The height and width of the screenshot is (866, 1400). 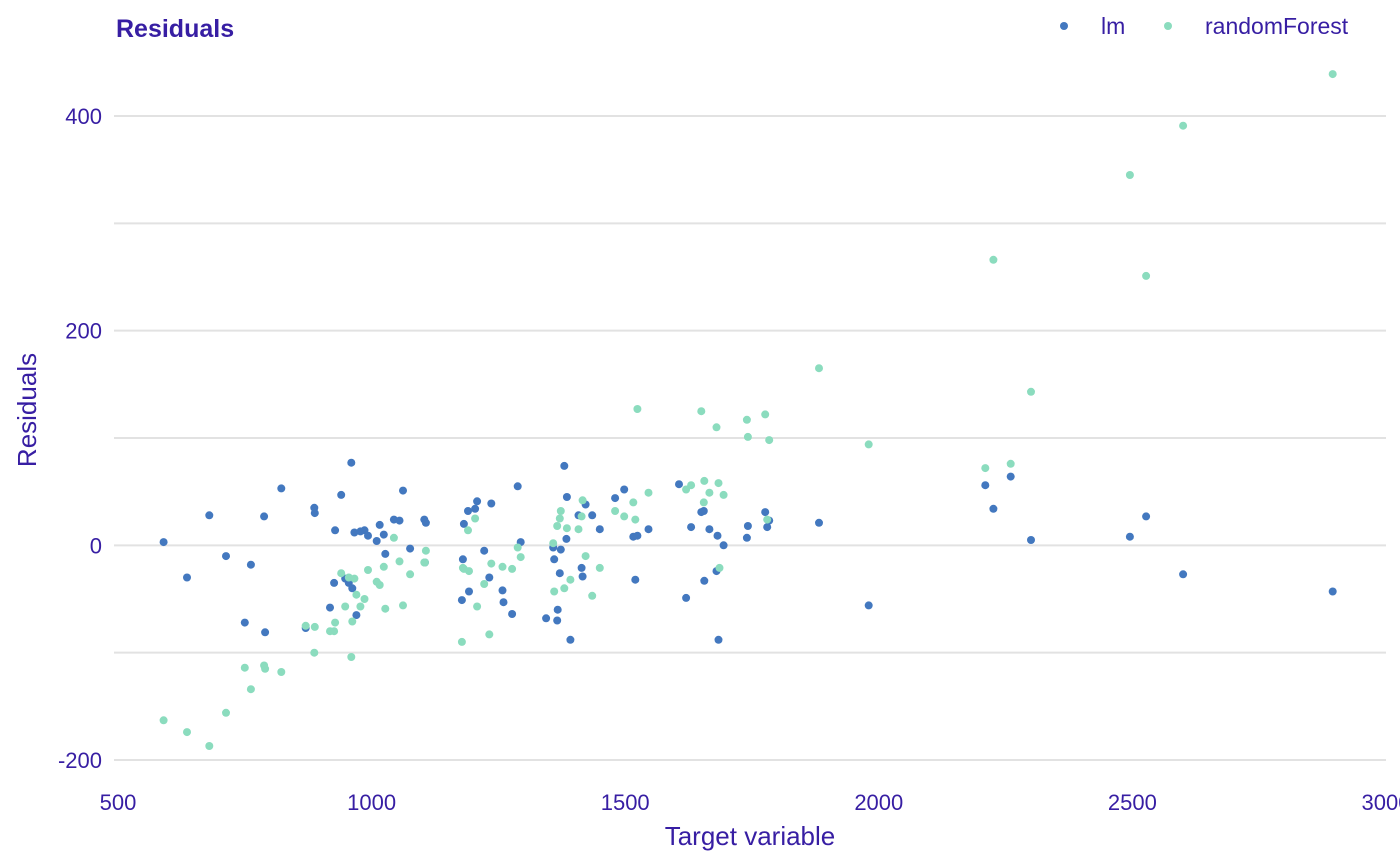 What do you see at coordinates (80, 438) in the screenshot?
I see `y-axis-ticks: -200 0 200 400` at bounding box center [80, 438].